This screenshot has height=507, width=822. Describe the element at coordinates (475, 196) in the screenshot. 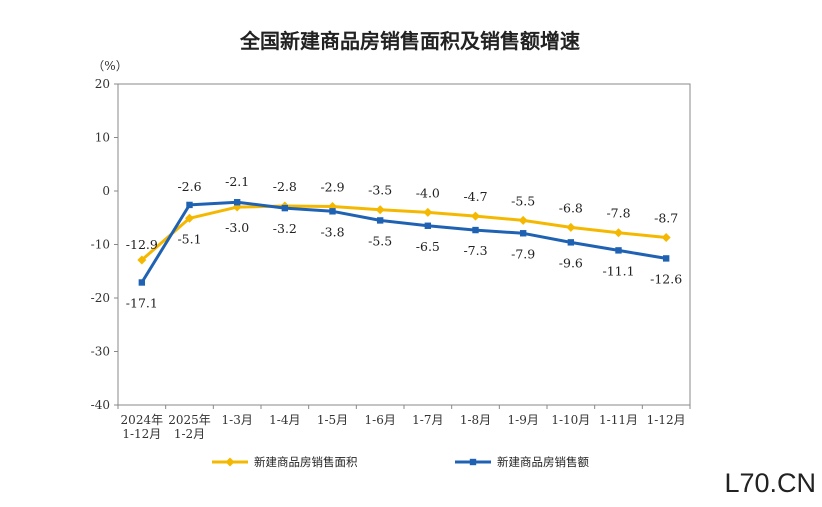

I see `data-label: -4.7` at that location.